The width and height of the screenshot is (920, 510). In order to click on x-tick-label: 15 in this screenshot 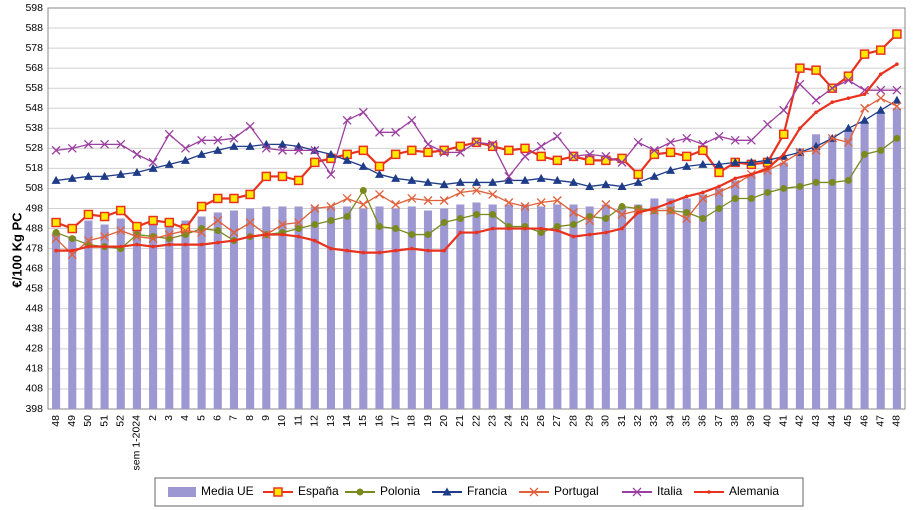, I will do `click(363, 421)`.